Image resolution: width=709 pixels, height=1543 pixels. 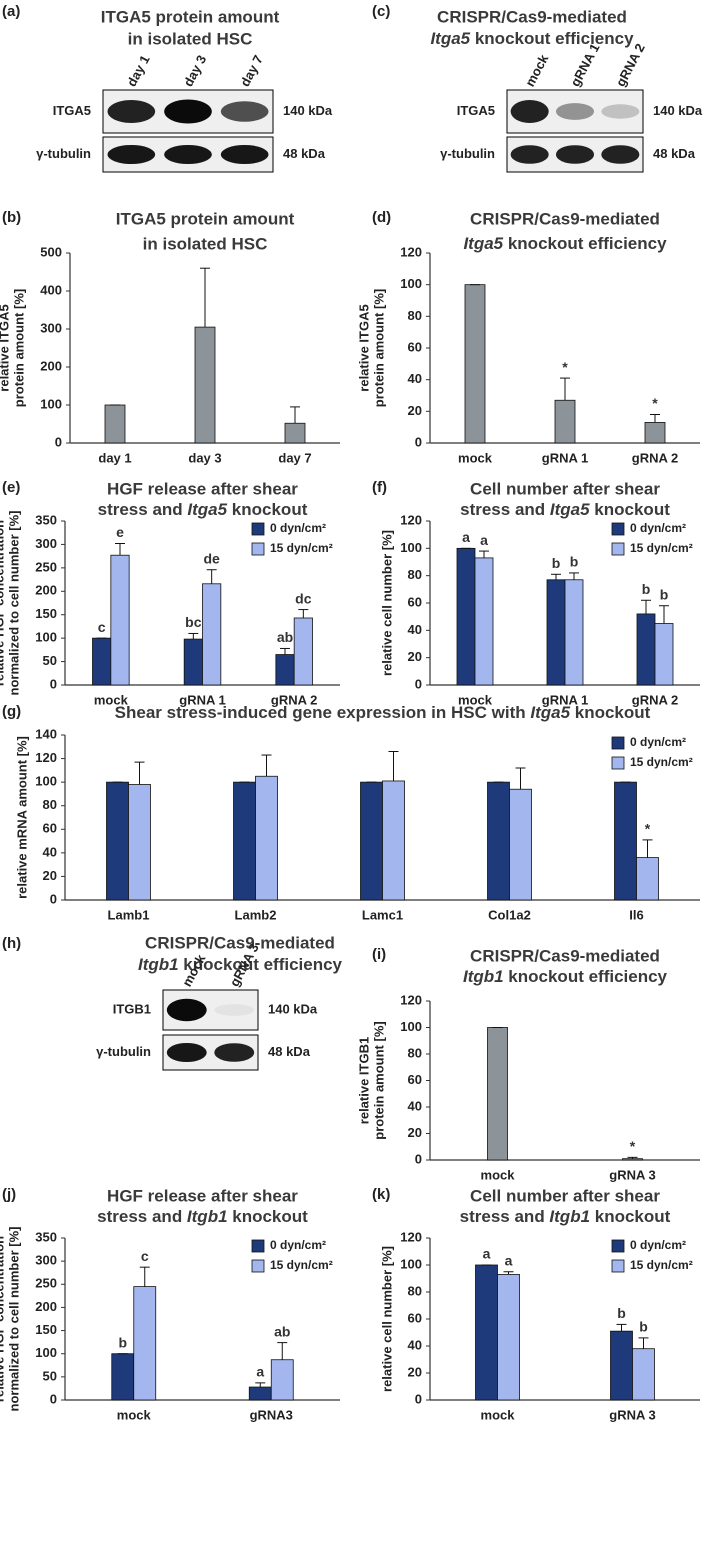 What do you see at coordinates (11, 11) in the screenshot?
I see `panel-label: (a)` at bounding box center [11, 11].